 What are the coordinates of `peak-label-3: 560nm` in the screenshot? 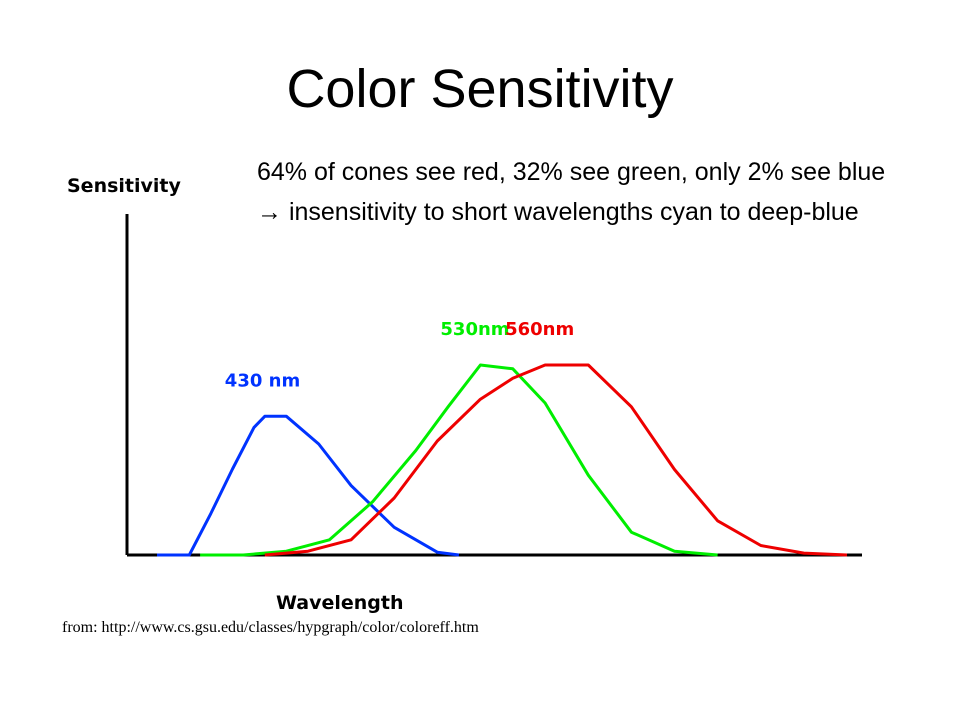 It's located at (539, 329).